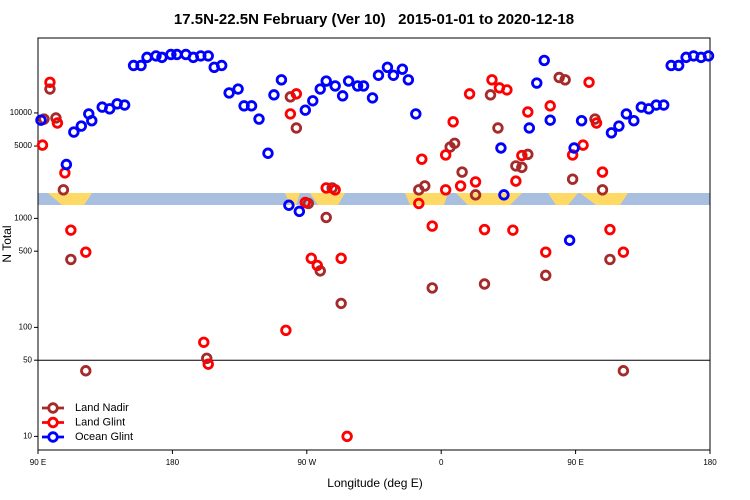 The width and height of the screenshot is (750, 500). What do you see at coordinates (21, 112) in the screenshot?
I see `y-tick-label: 10000` at bounding box center [21, 112].